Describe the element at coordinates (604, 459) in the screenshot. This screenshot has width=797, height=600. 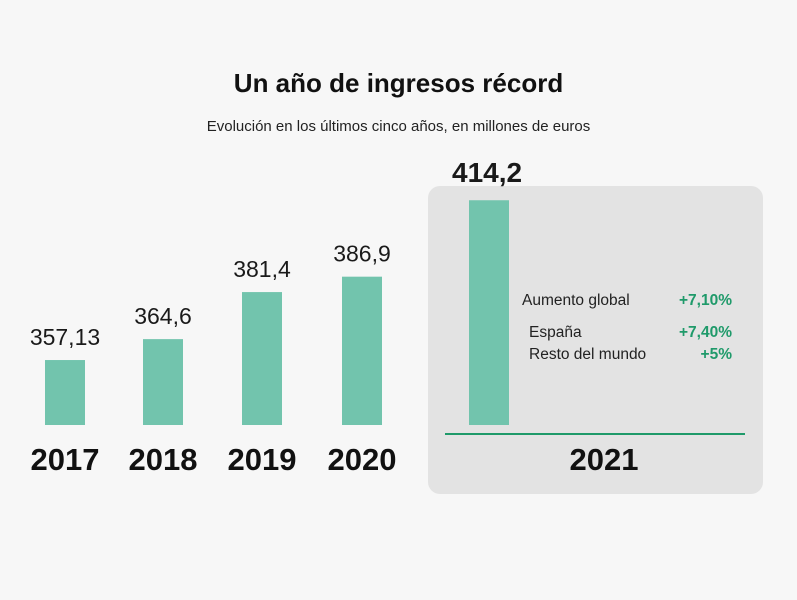
I see `year-label-2021: 2021` at that location.